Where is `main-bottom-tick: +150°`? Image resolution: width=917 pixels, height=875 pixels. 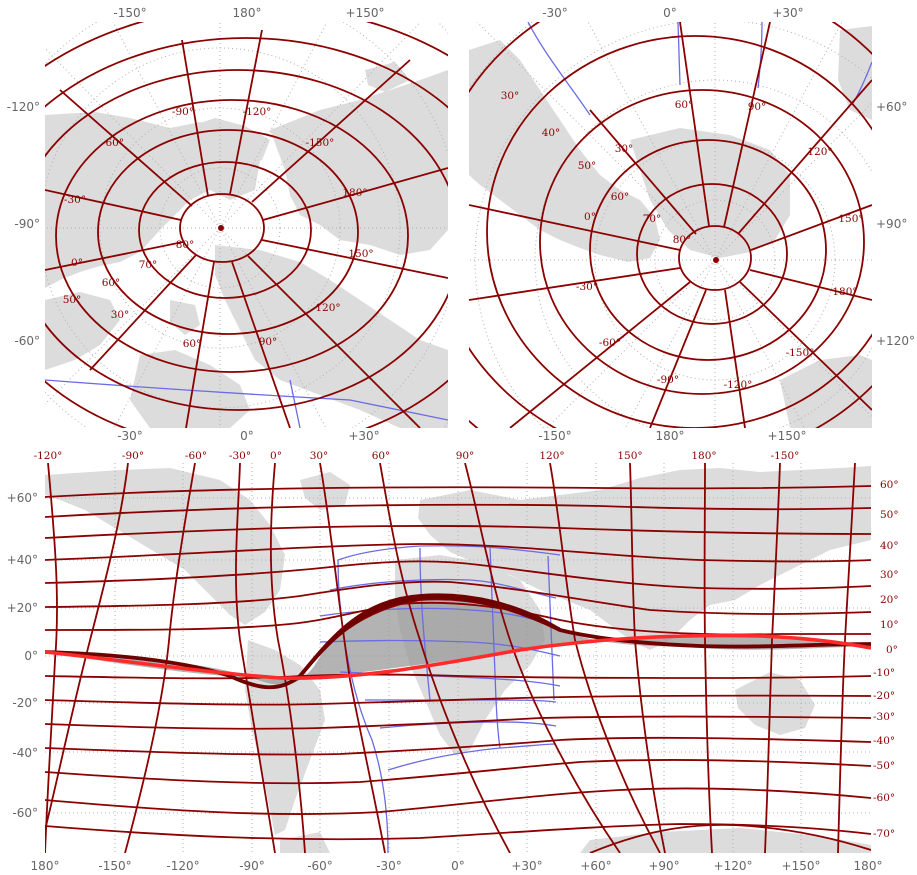
main-bottom-tick: +150° is located at coordinates (801, 866).